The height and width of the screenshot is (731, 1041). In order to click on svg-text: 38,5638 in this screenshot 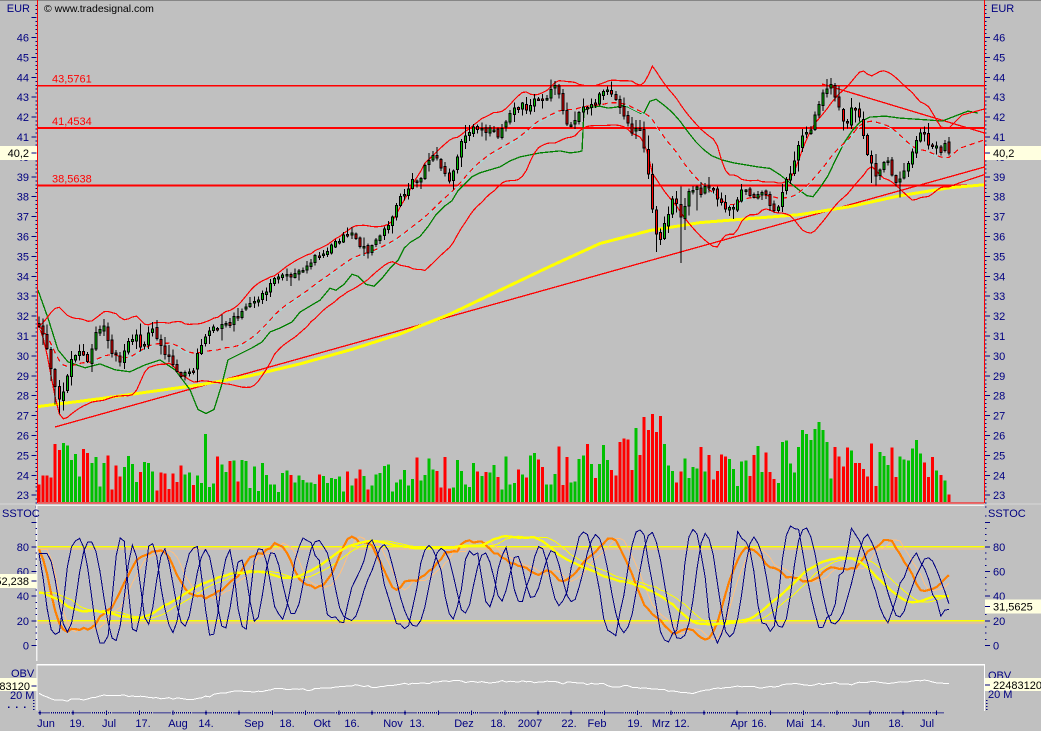, I will do `click(72, 180)`.